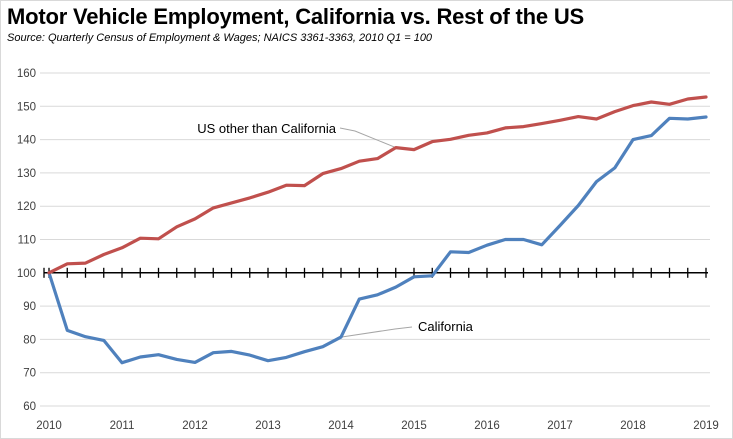 The width and height of the screenshot is (733, 439). I want to click on x-tick-label: 2014, so click(341, 426).